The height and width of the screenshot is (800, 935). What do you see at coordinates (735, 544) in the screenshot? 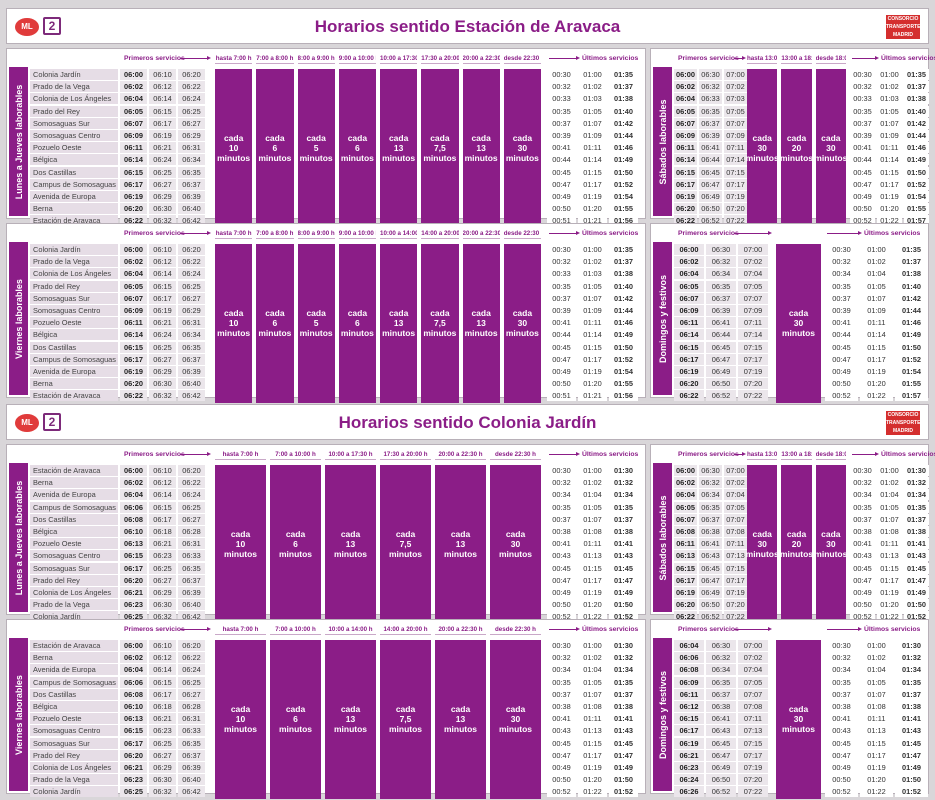
I see `first-departure-time: 07:11` at bounding box center [735, 544].